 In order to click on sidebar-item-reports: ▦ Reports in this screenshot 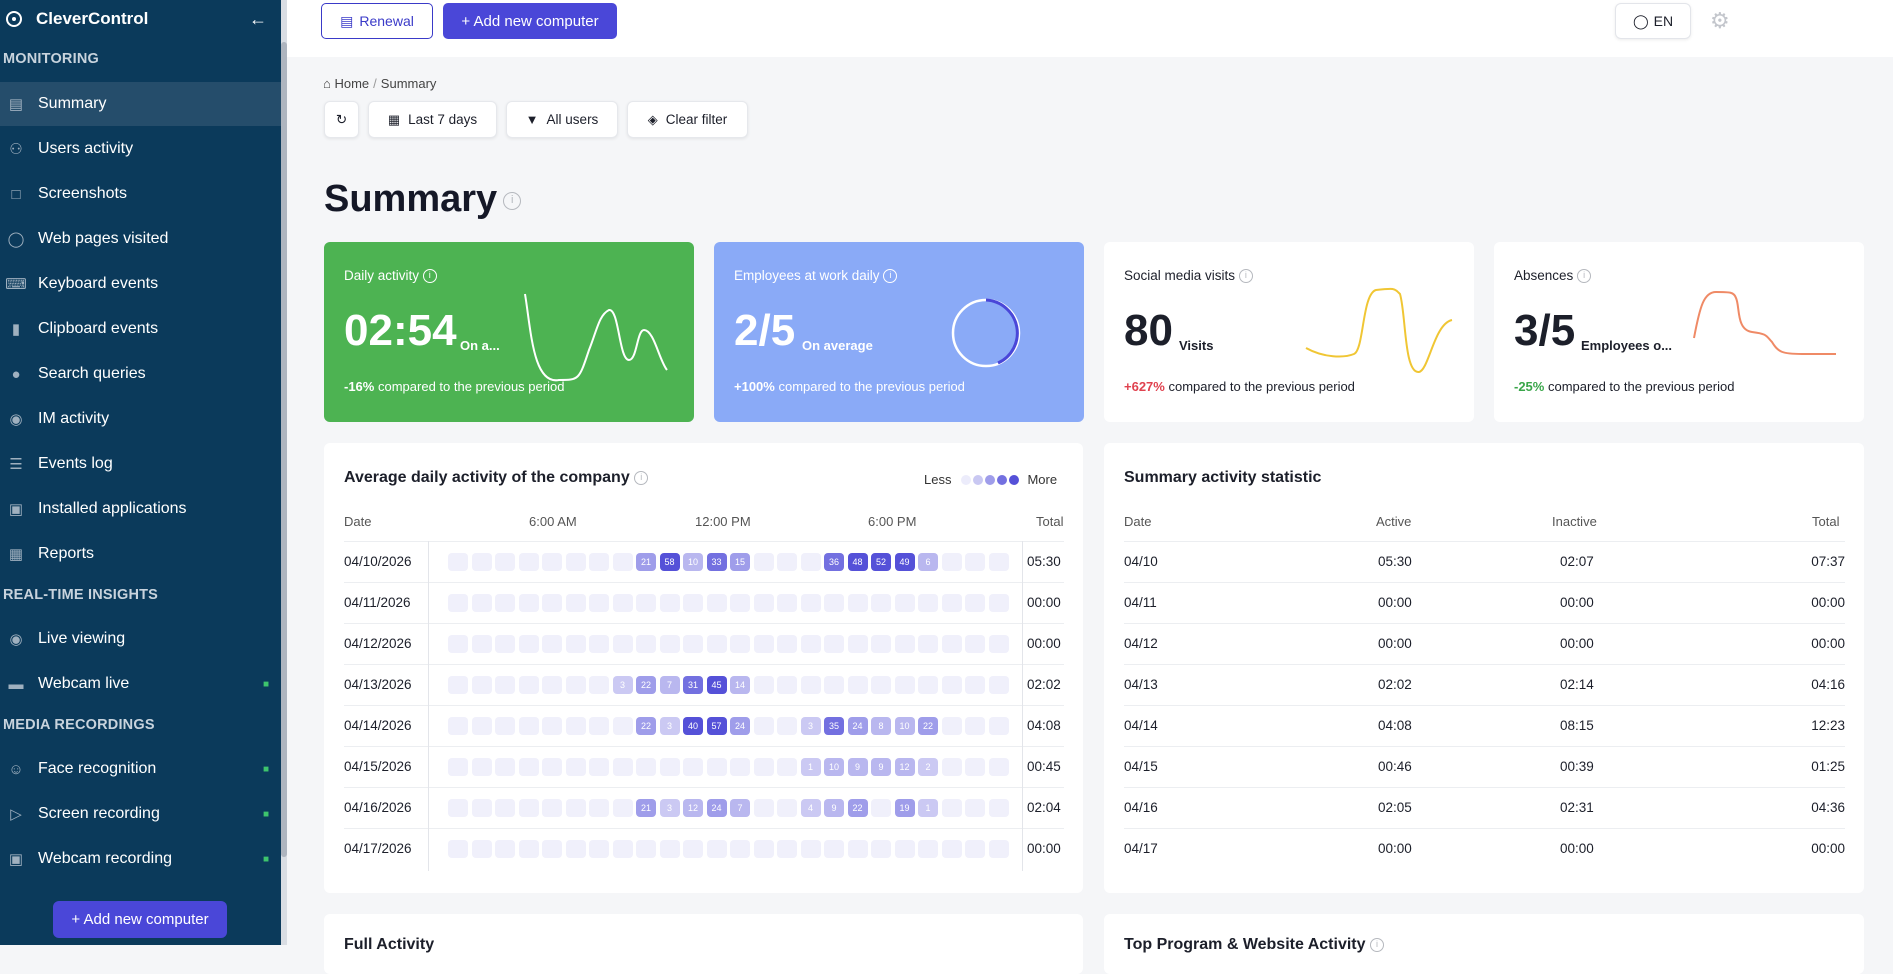, I will do `click(140, 554)`.